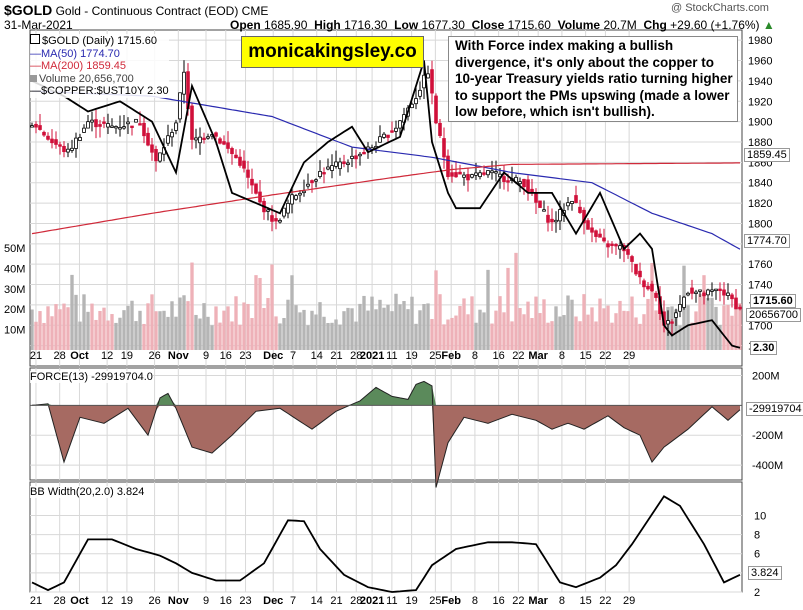  Describe the element at coordinates (451, 601) in the screenshot. I see `x-tick-label: Feb` at that location.